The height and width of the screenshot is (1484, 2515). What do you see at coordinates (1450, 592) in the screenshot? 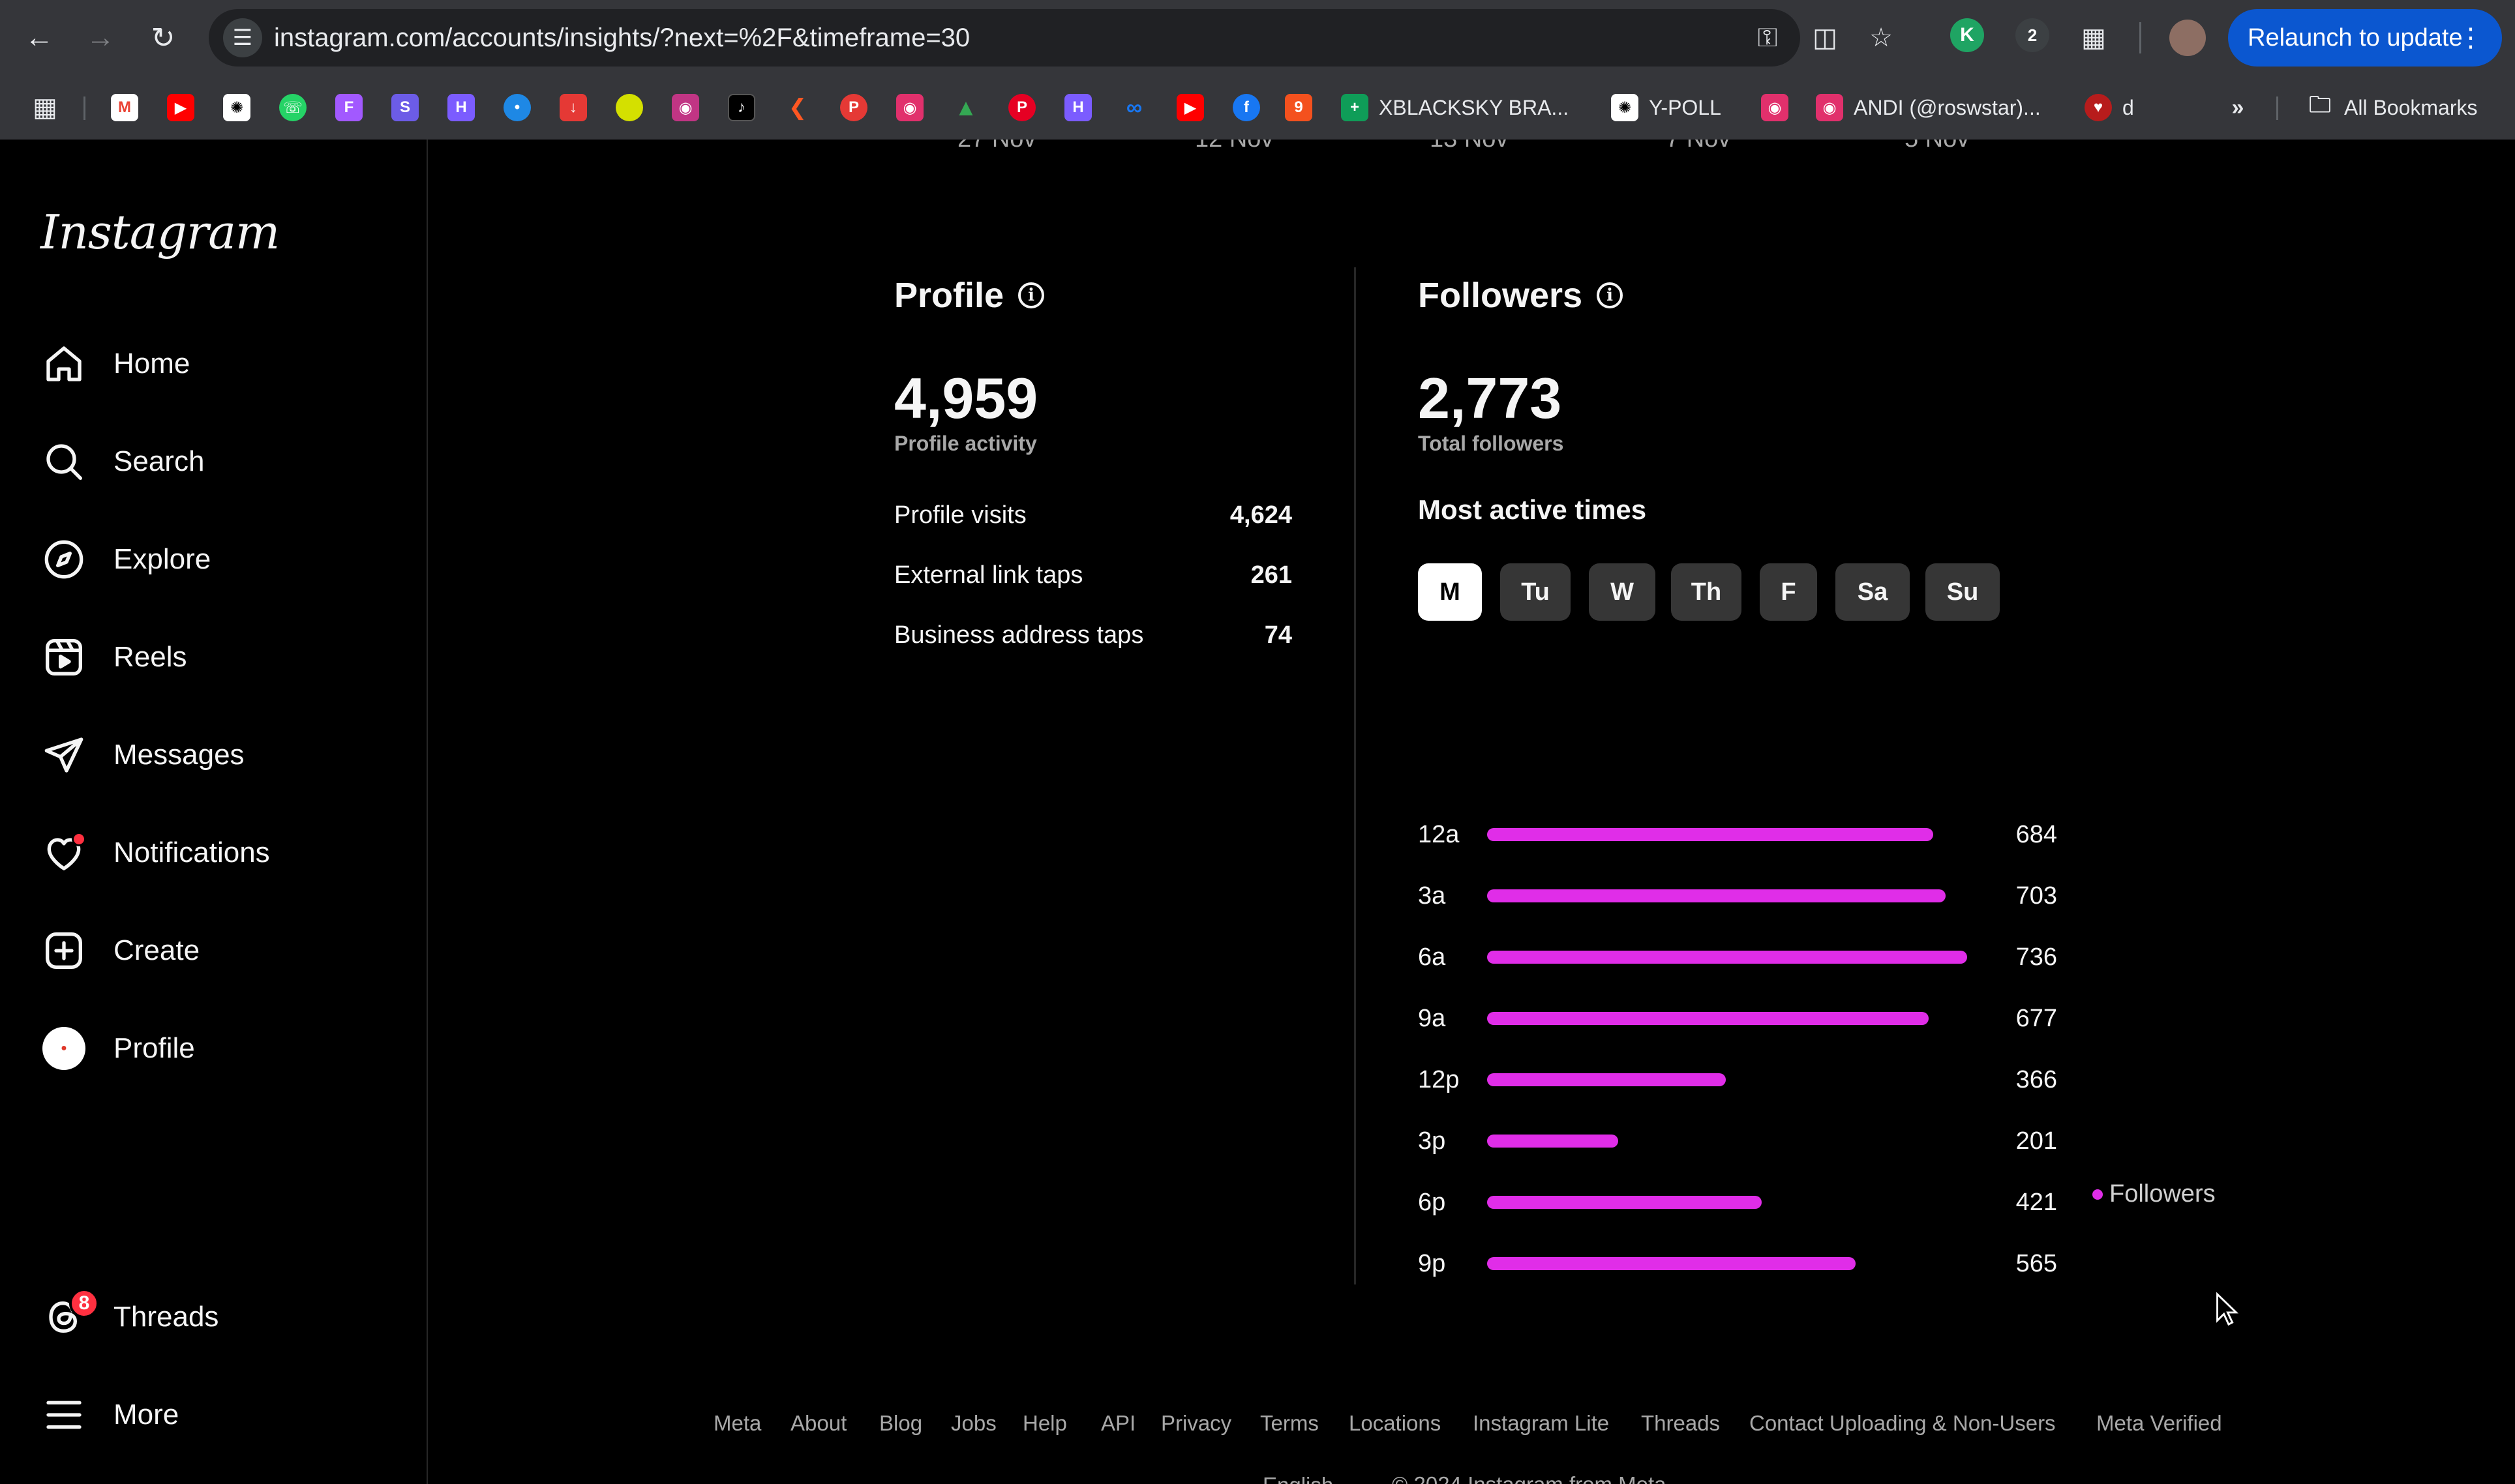
I see `day-tab-monday: M` at bounding box center [1450, 592].